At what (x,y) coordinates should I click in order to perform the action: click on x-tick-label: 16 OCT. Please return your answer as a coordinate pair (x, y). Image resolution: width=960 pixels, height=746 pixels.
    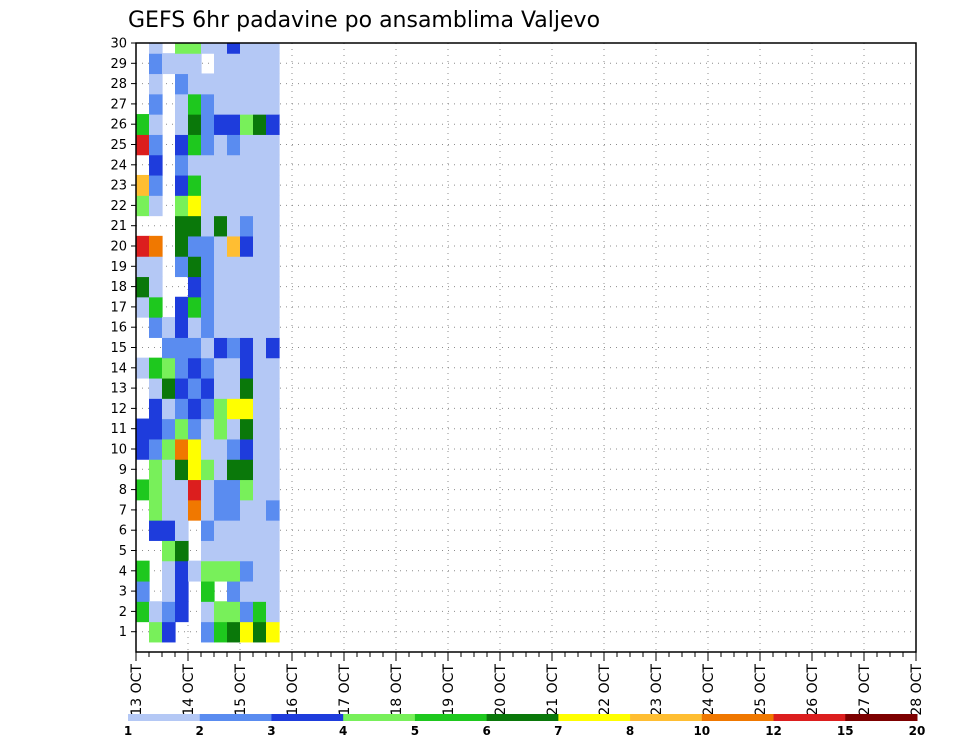
    Looking at the image, I should click on (293, 690).